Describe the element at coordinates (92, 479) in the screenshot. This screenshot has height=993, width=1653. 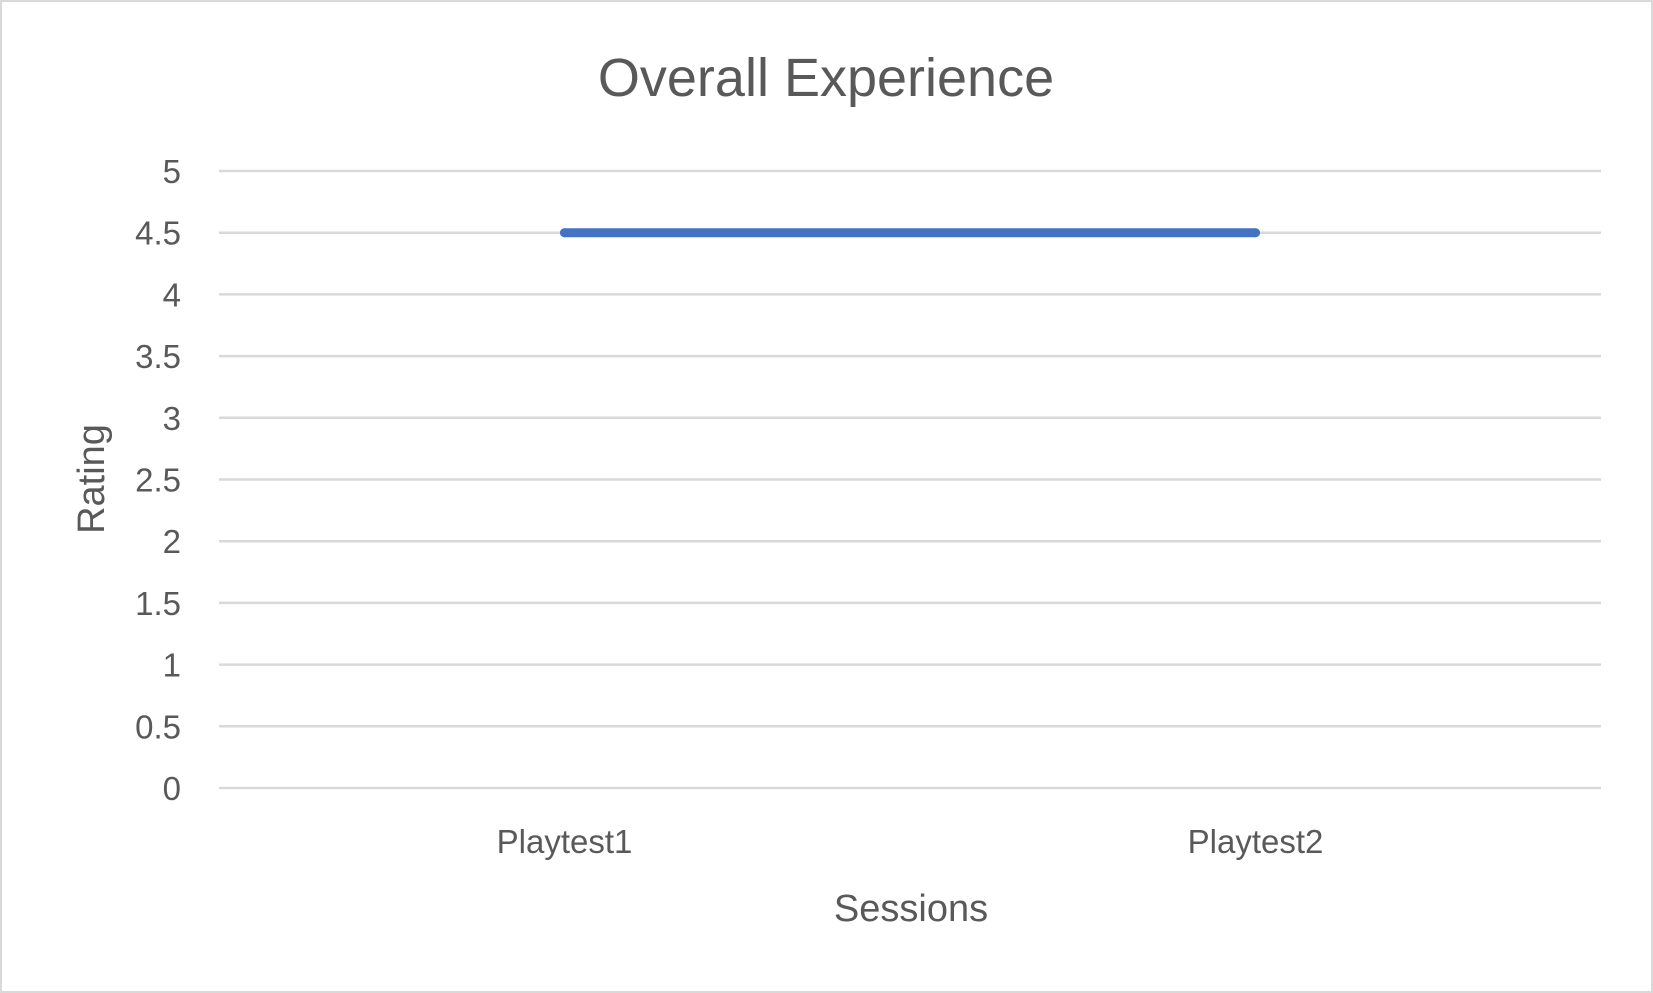
I see `y-axis-title: Rating` at that location.